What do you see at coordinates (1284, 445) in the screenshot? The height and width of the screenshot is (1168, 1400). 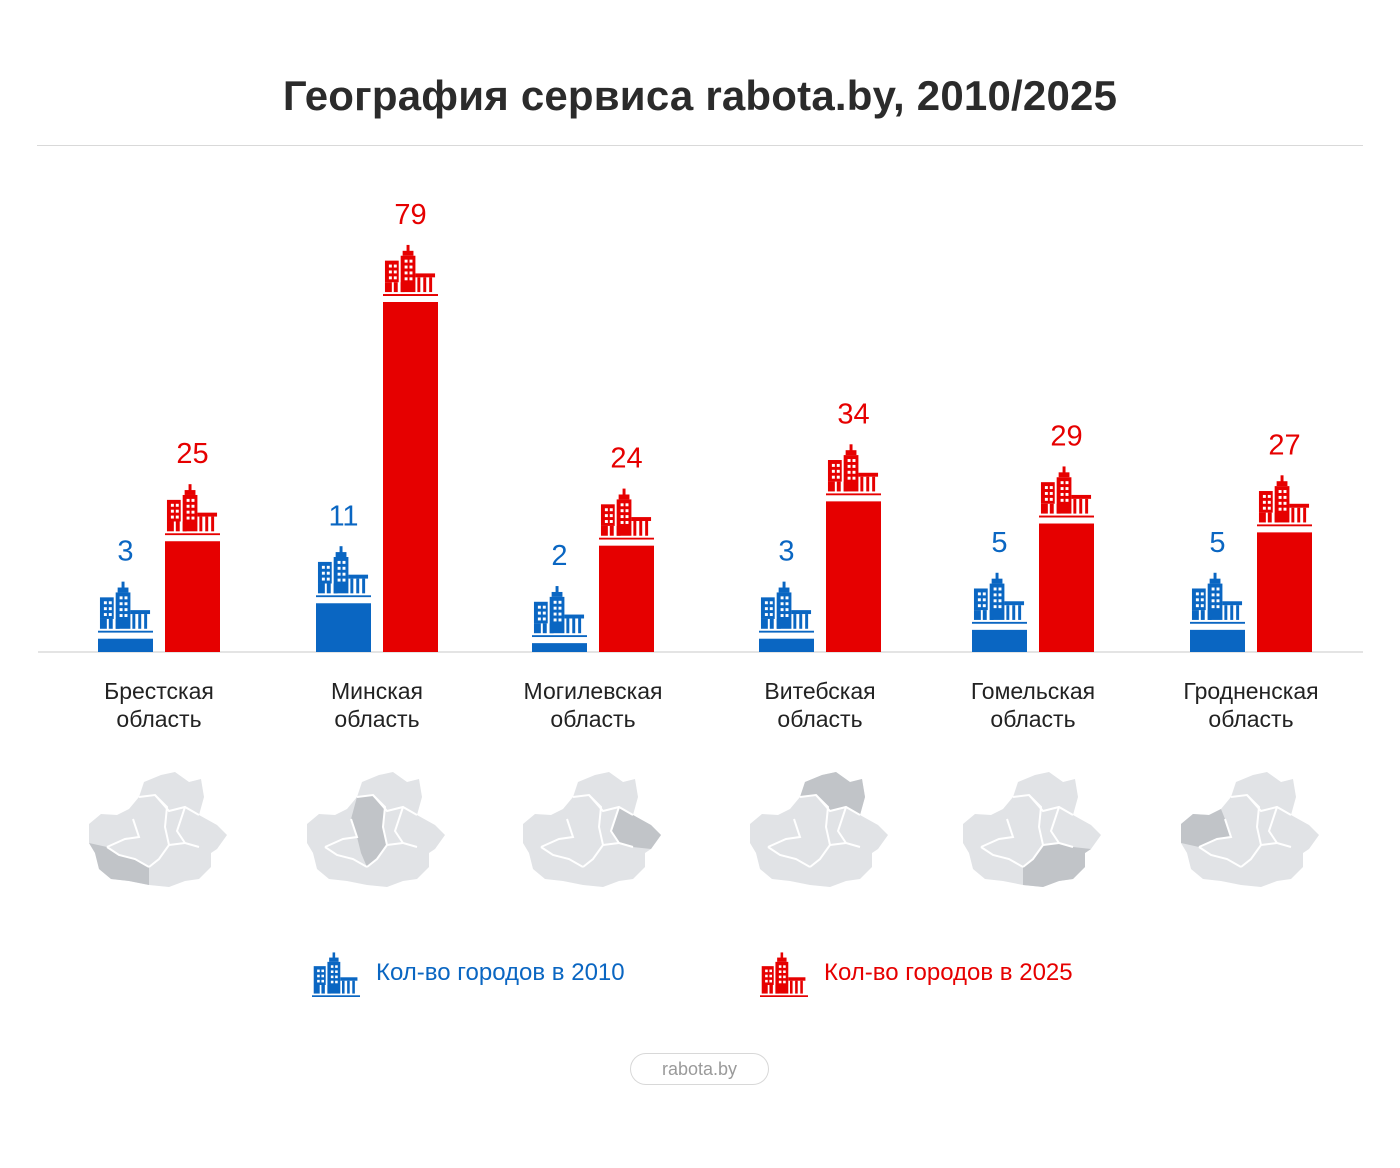 I see `value-label-2025: 27` at bounding box center [1284, 445].